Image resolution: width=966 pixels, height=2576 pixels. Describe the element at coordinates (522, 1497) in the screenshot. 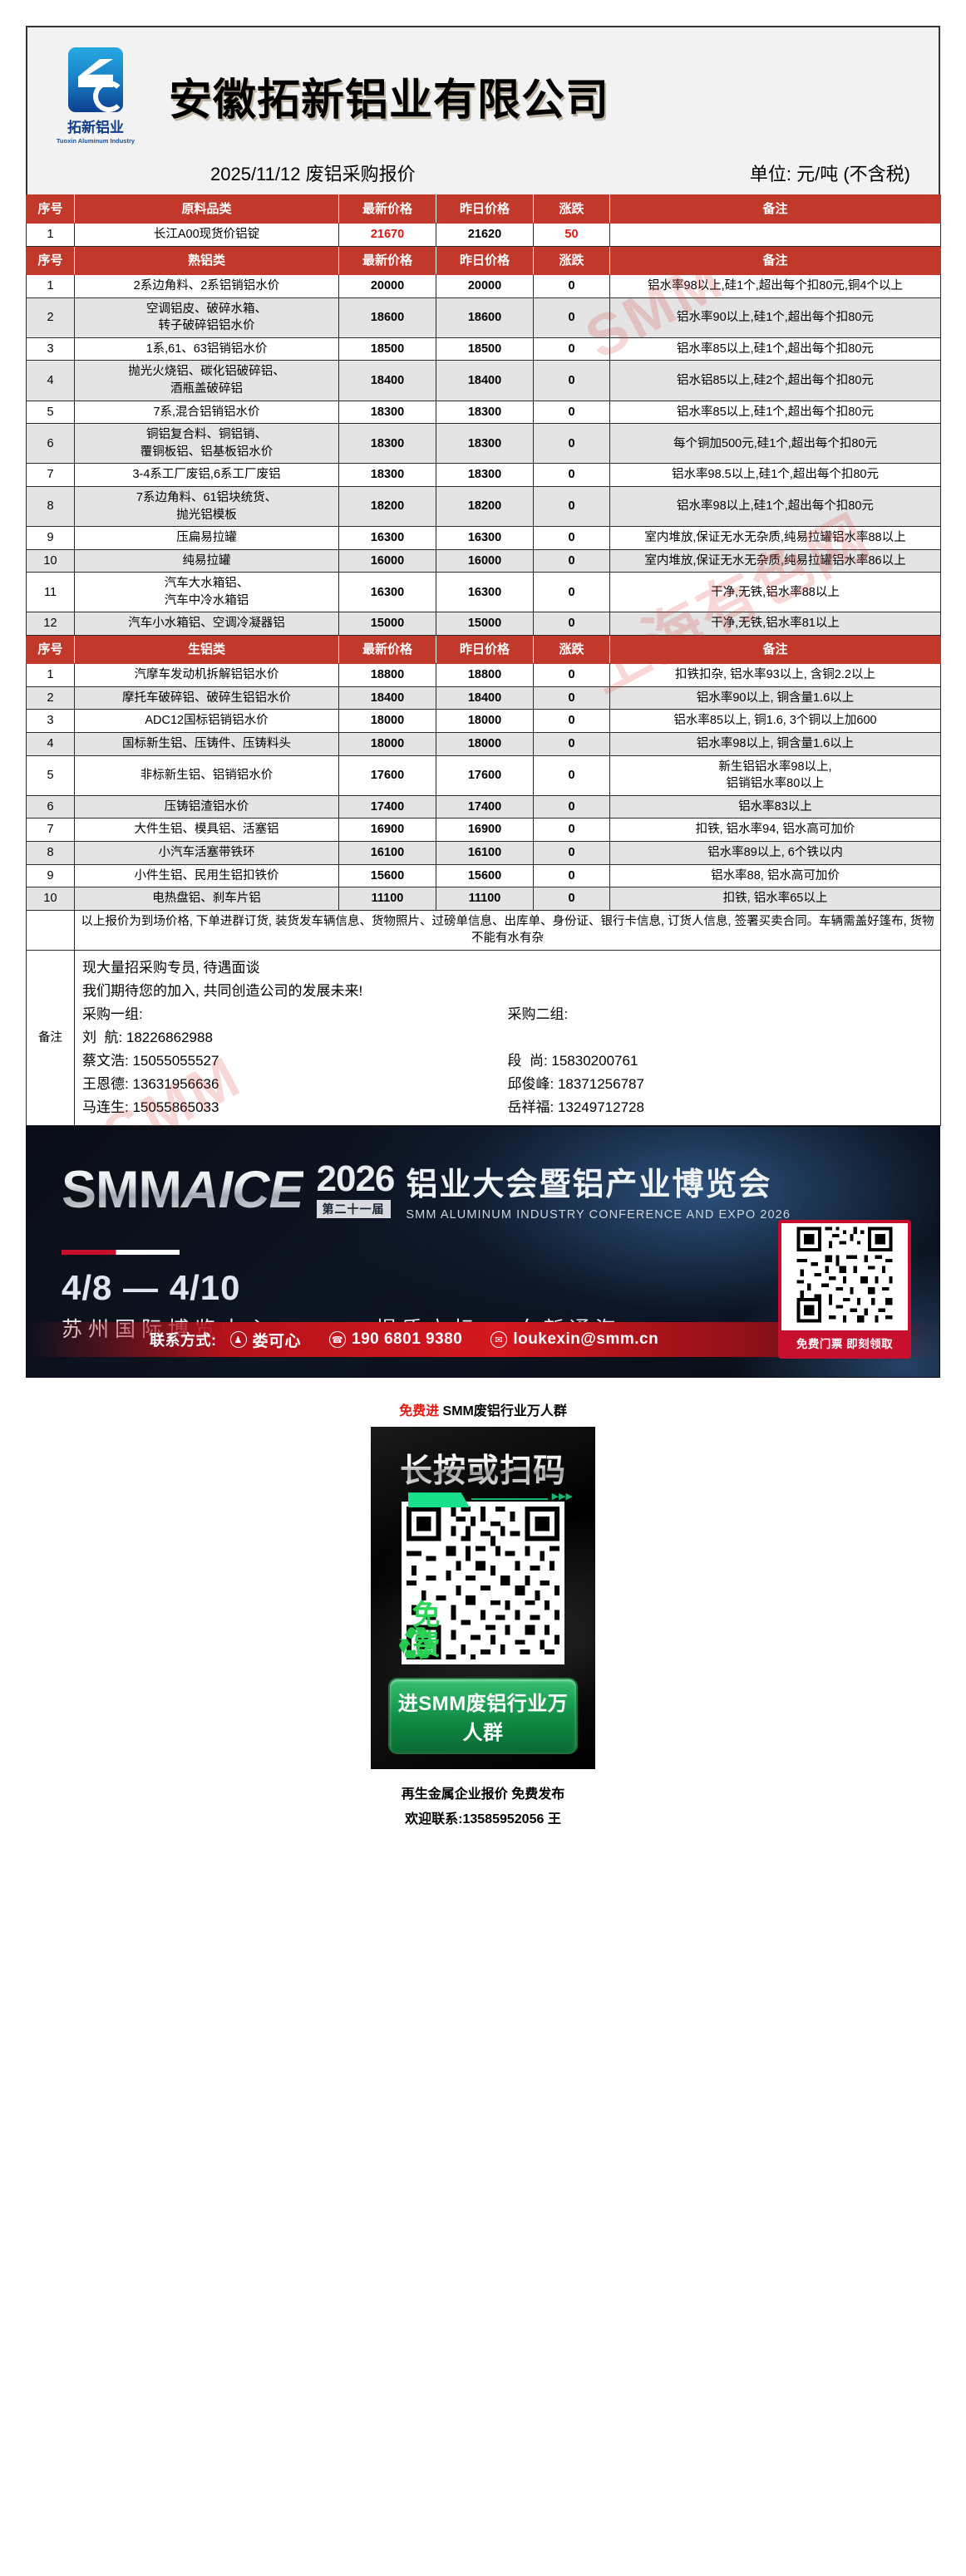

I see `scan-arrow-decoration` at that location.